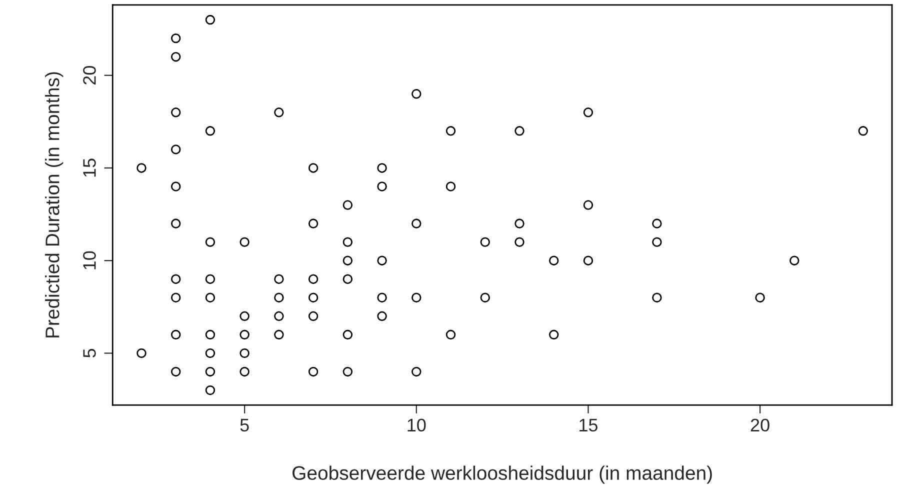 Image resolution: width=901 pixels, height=497 pixels. Describe the element at coordinates (502, 475) in the screenshot. I see `x-axis-title: Geobserveerde werkloosheidsduur (in maanden)` at that location.